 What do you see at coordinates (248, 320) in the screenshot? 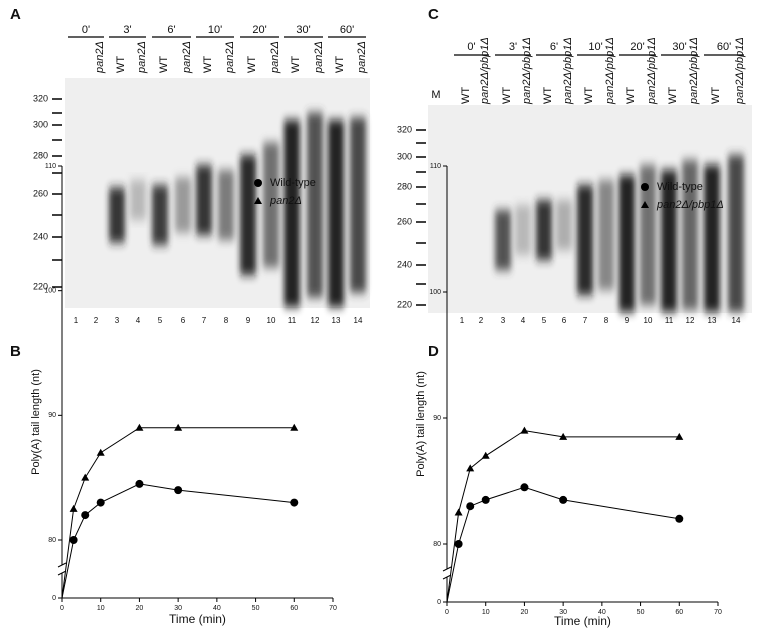
I see `lane-number: 9` at bounding box center [248, 320].